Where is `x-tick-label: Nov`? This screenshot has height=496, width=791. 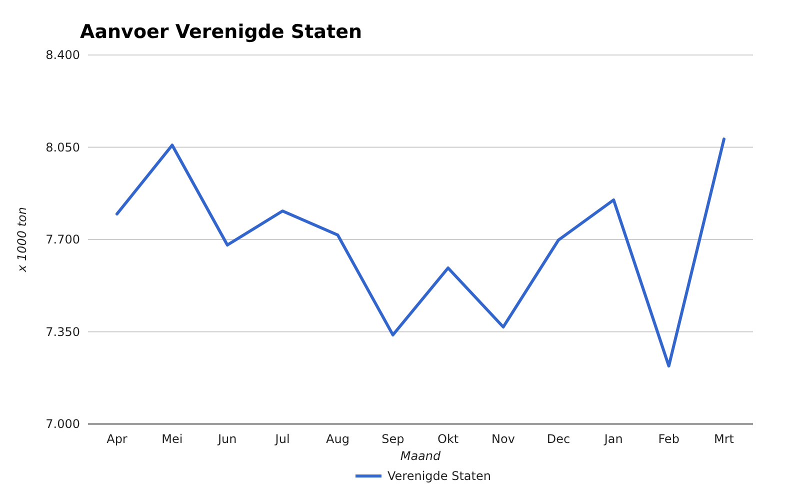 x-tick-label: Nov is located at coordinates (503, 439).